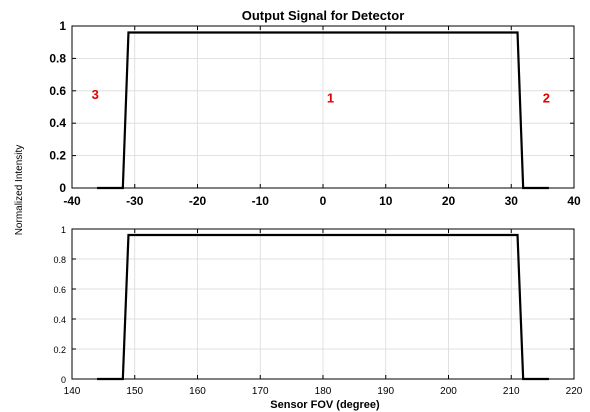  Describe the element at coordinates (197, 391) in the screenshot. I see `x-tick-label: 160` at that location.